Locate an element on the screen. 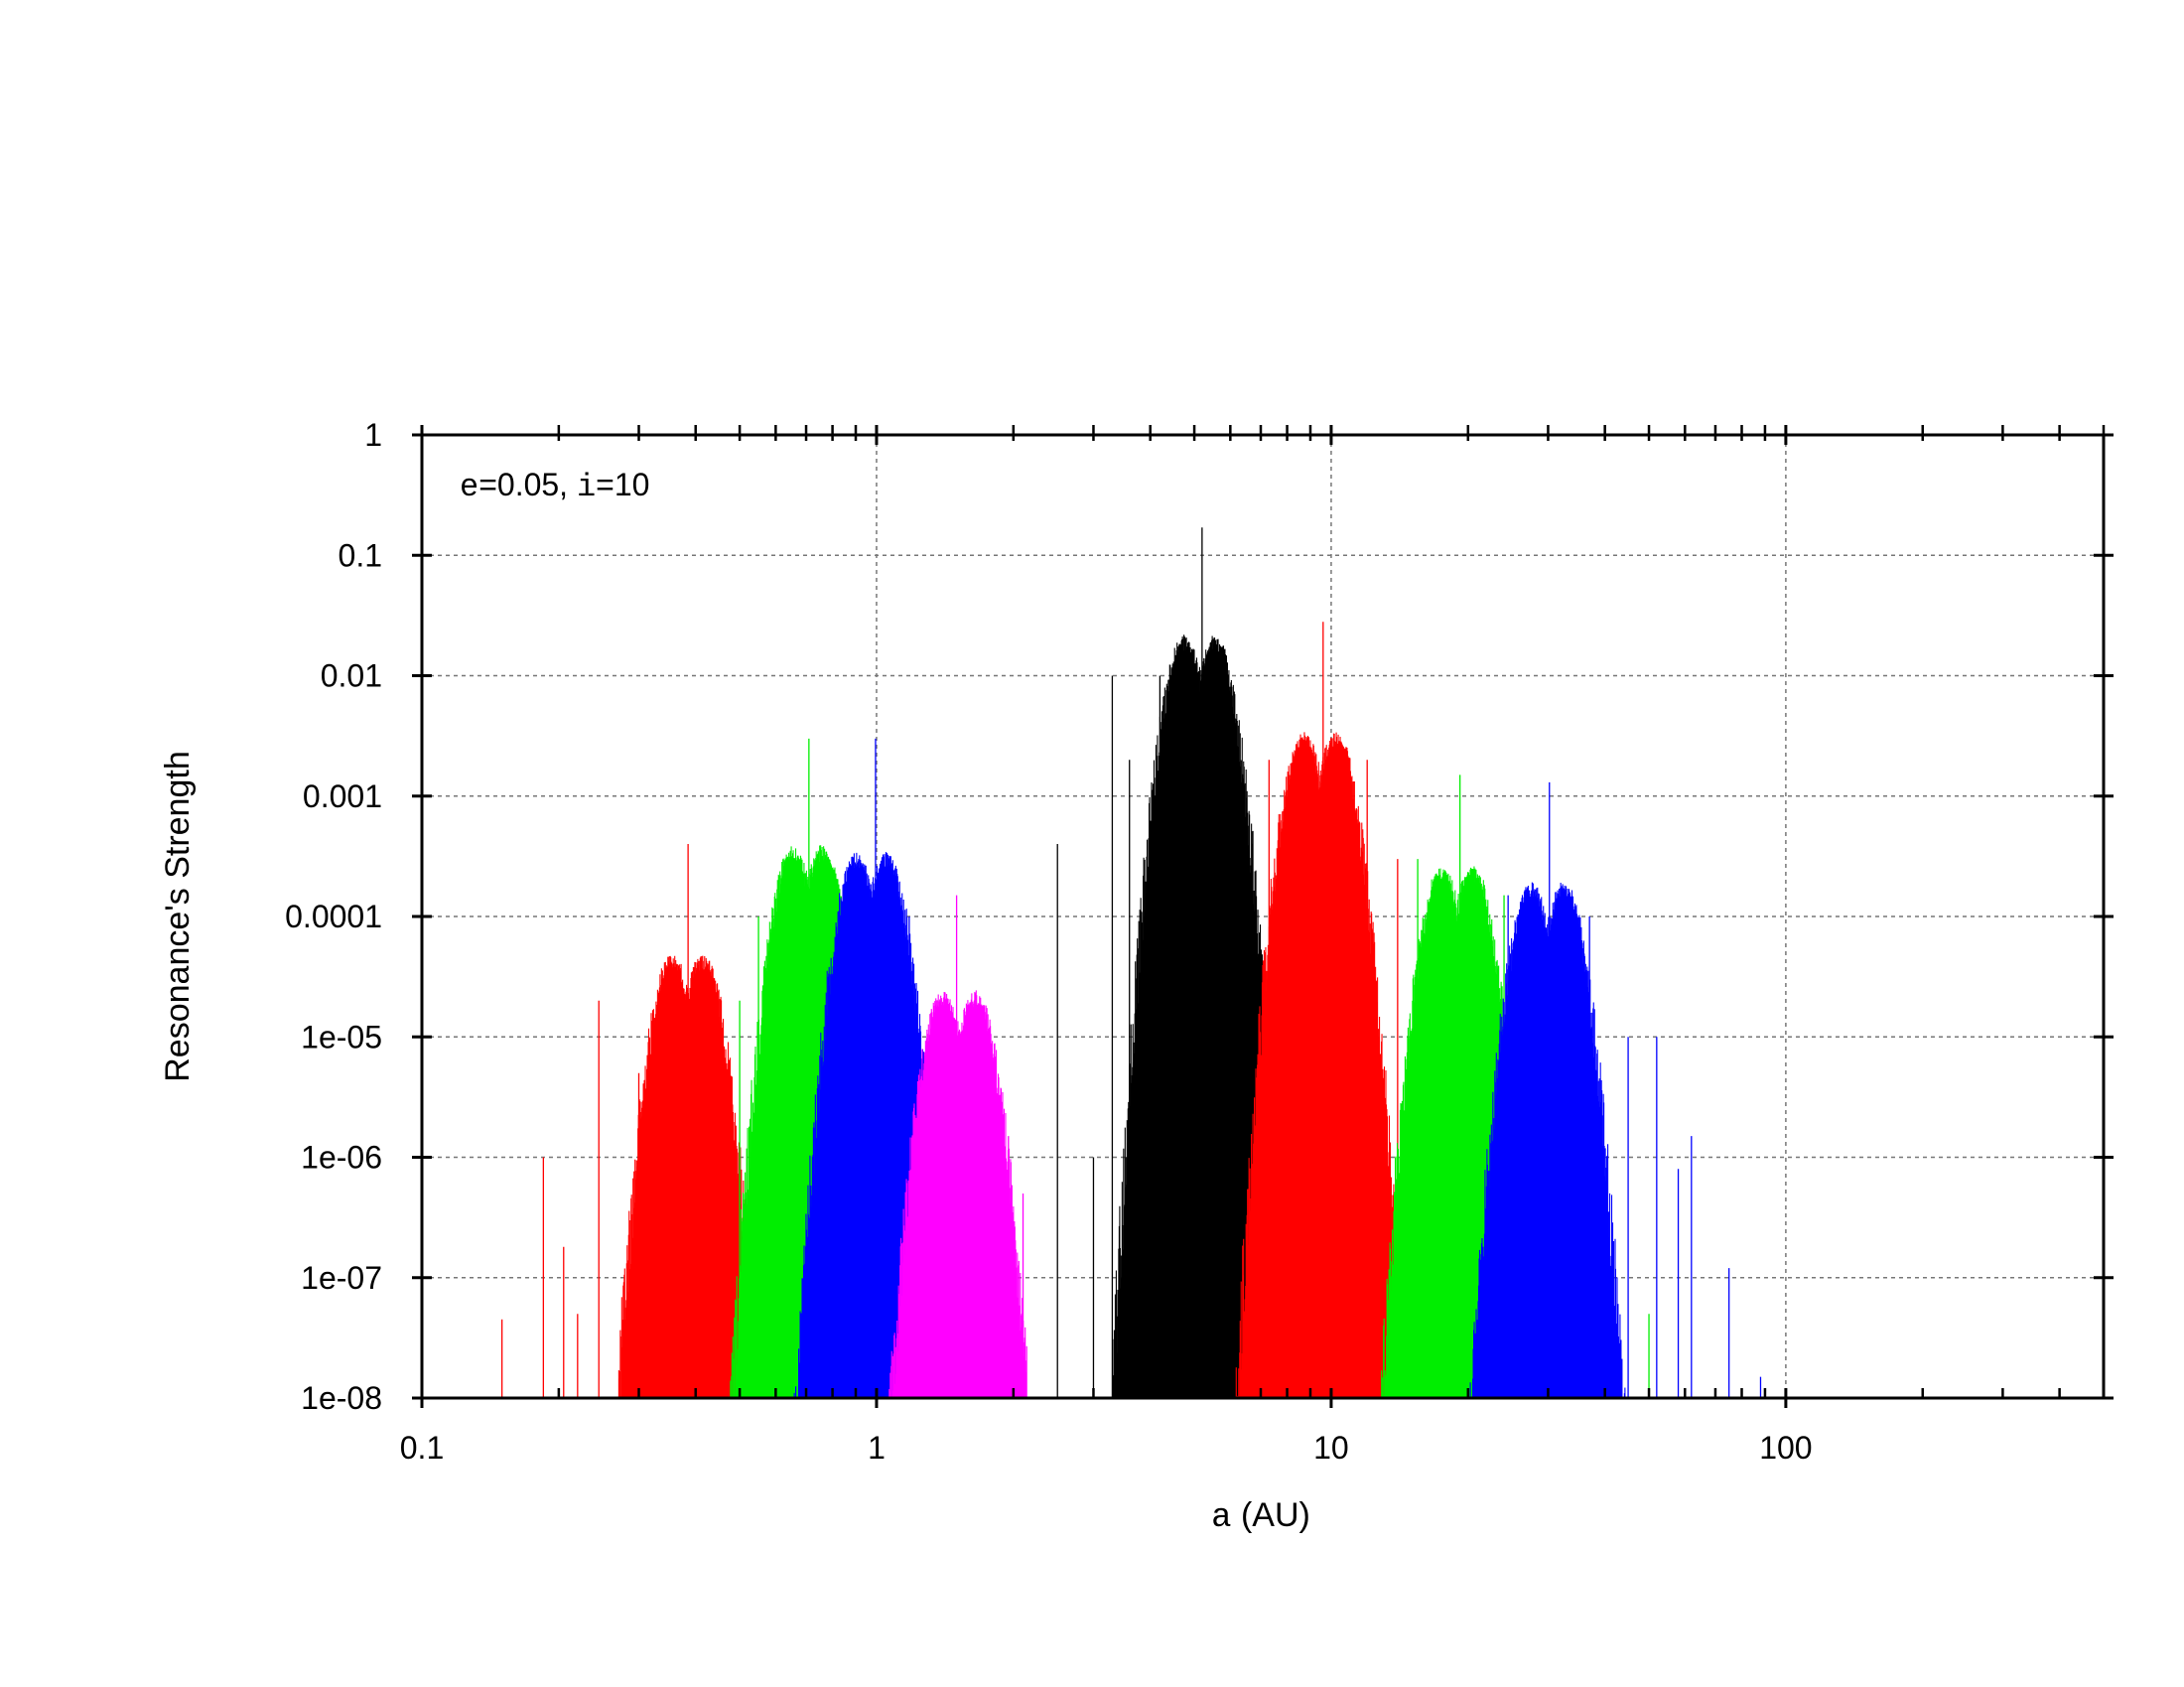 The width and height of the screenshot is (2184, 1687). y-tick-label: 1e-05 is located at coordinates (341, 1036).